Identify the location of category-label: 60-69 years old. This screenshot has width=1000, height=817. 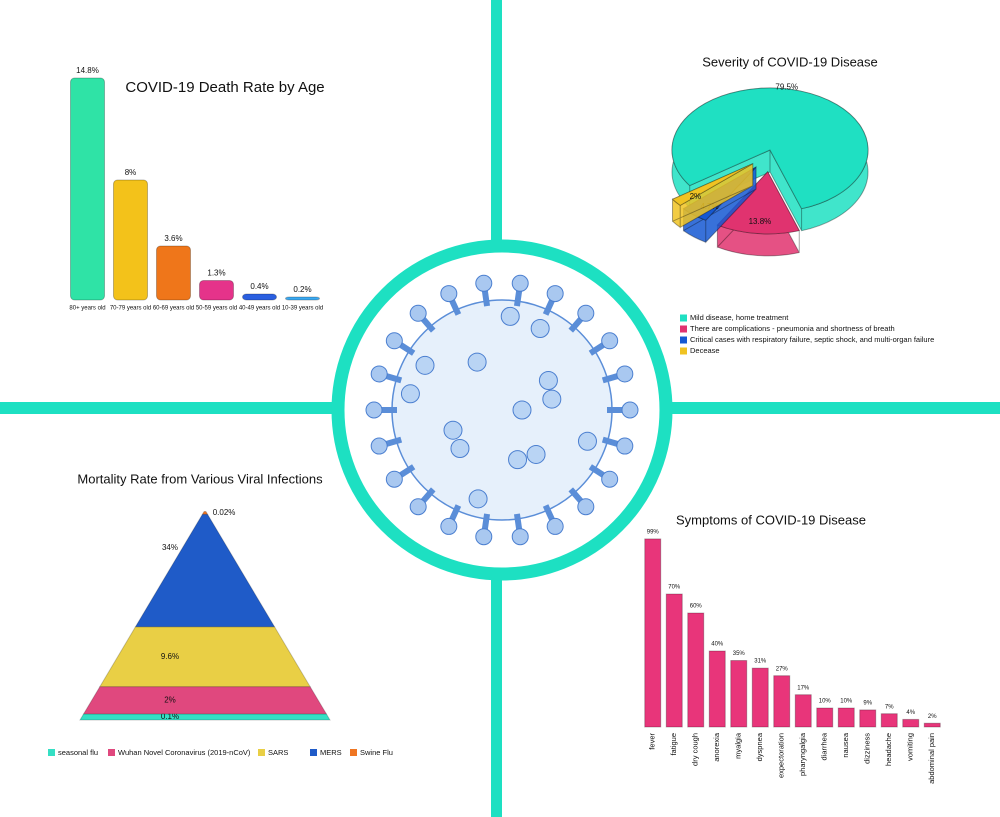
(173, 309).